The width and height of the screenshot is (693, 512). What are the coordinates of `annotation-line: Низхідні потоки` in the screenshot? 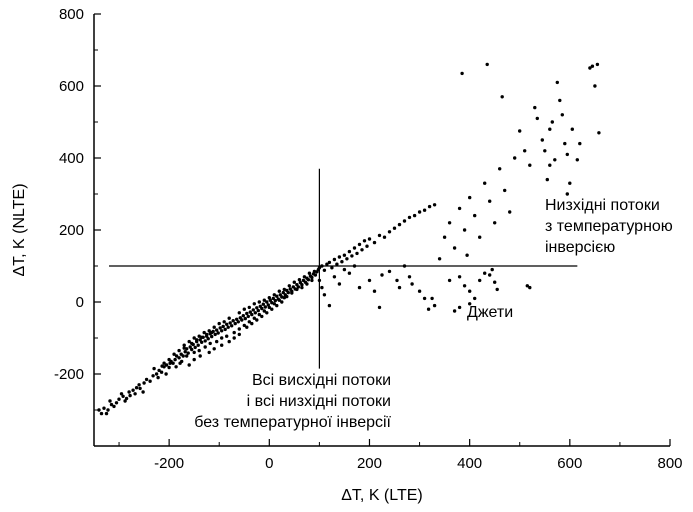 It's located at (602, 205).